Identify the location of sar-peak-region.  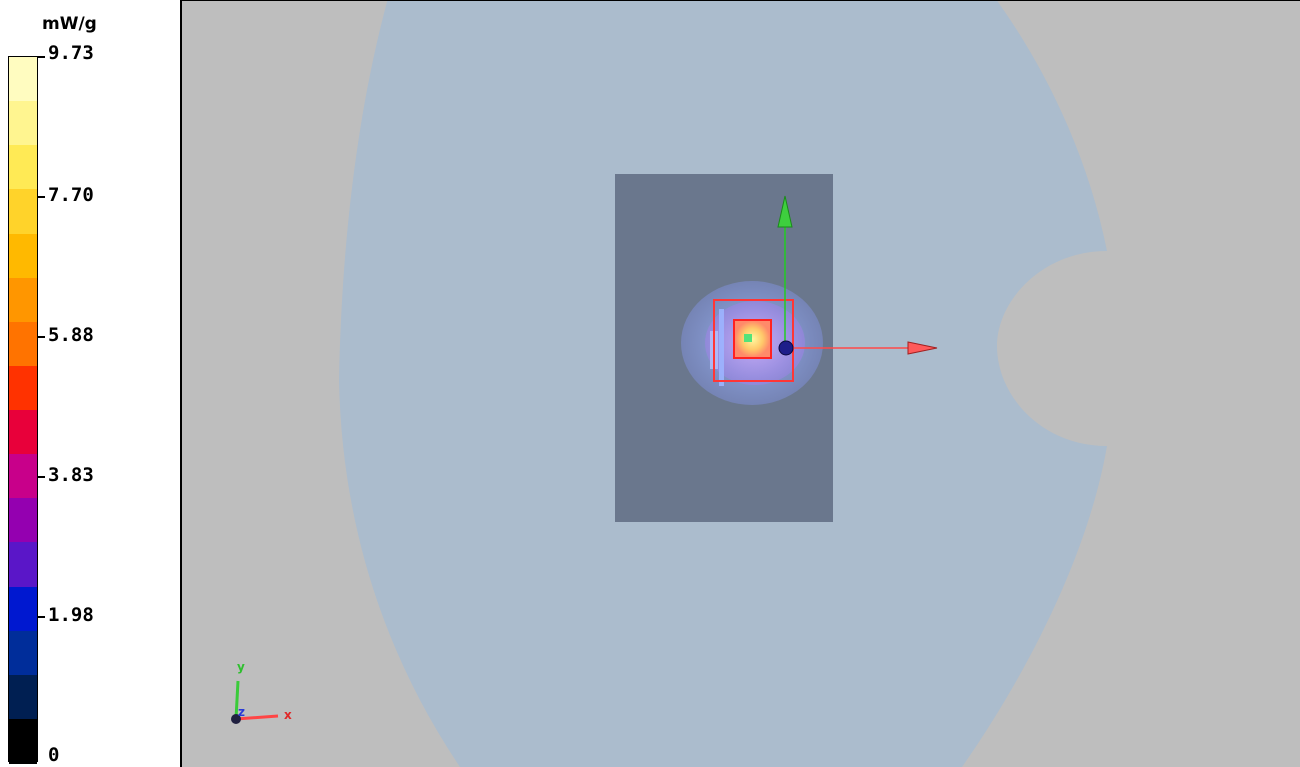
(752, 339).